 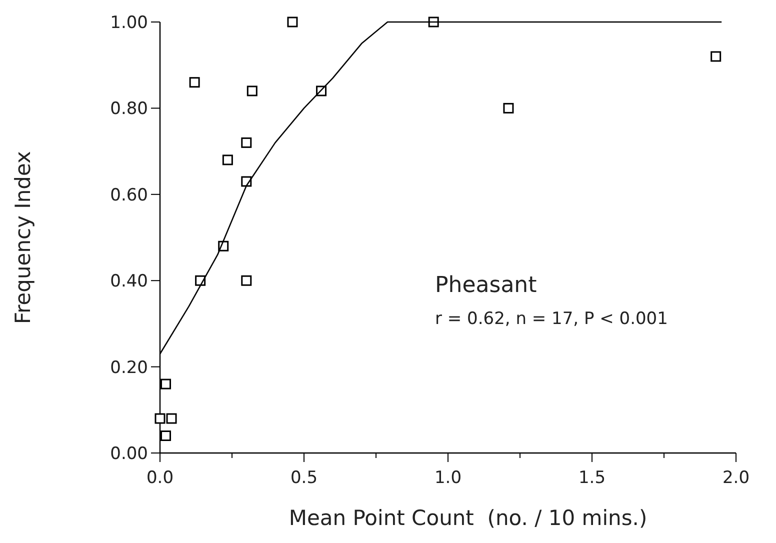 I want to click on y-tick-label: 1.00, so click(x=129, y=22).